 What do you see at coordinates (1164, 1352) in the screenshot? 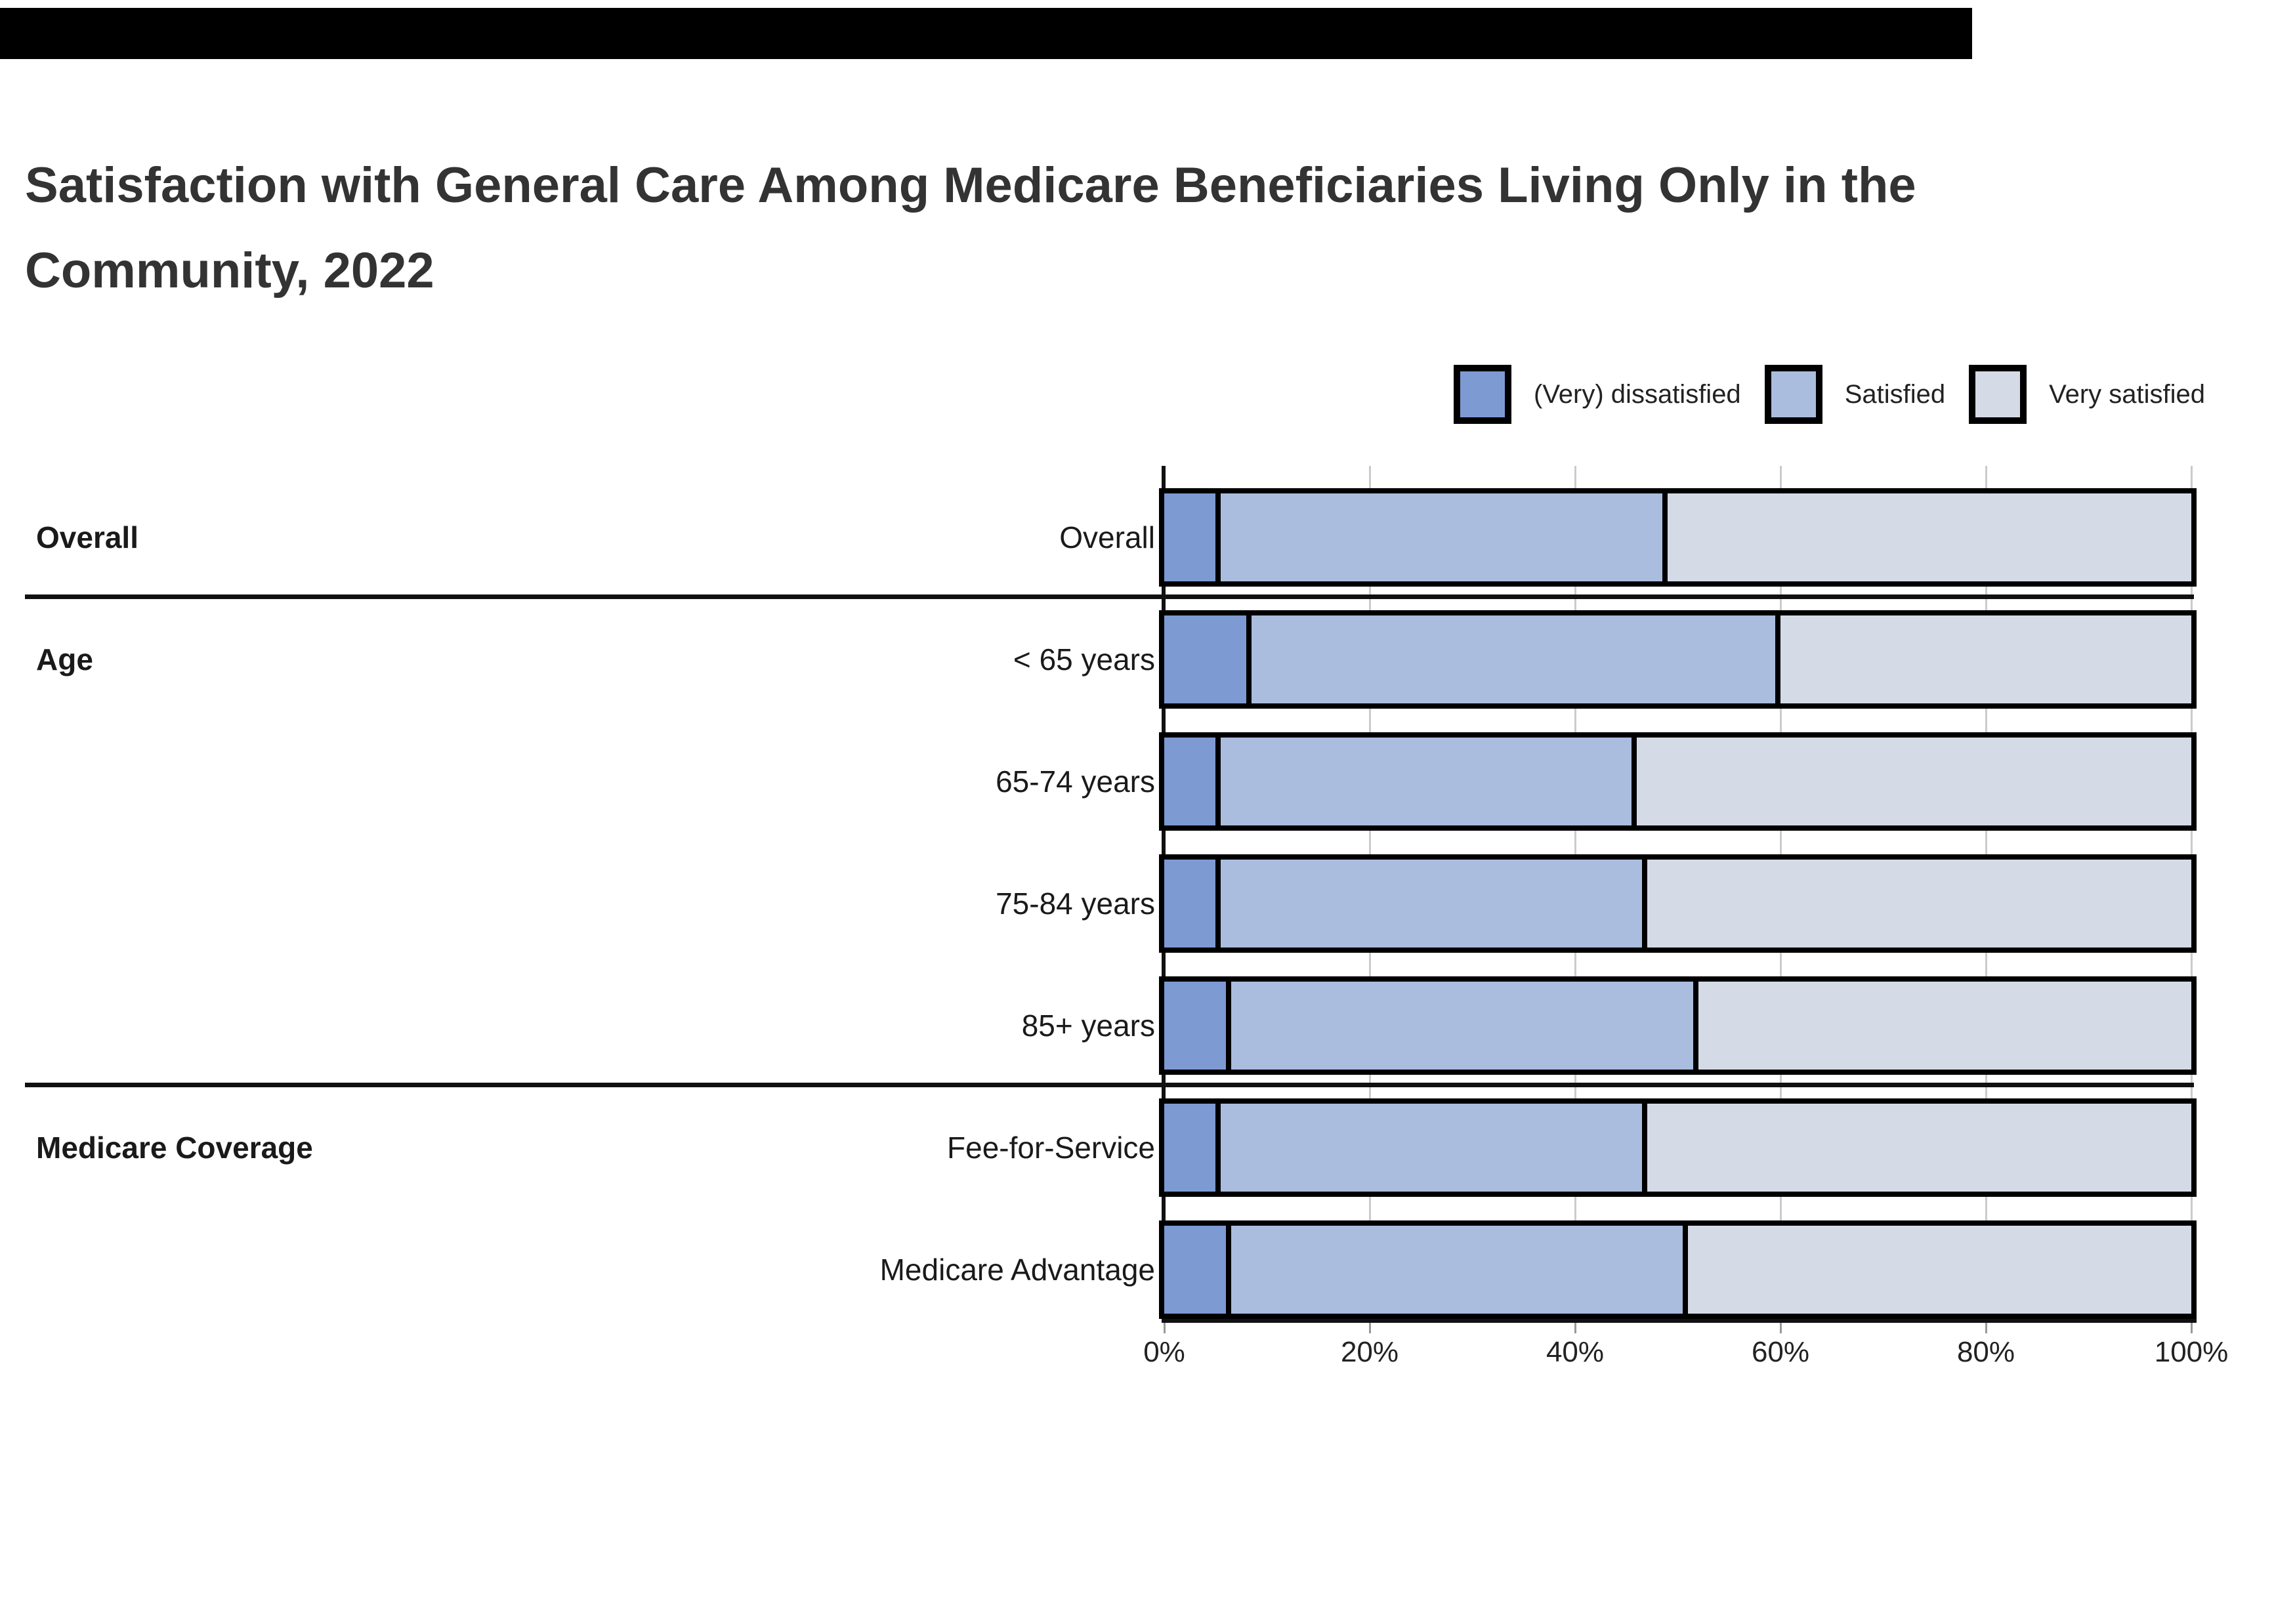
I see `x-axis-tick-label: 0%` at bounding box center [1164, 1352].